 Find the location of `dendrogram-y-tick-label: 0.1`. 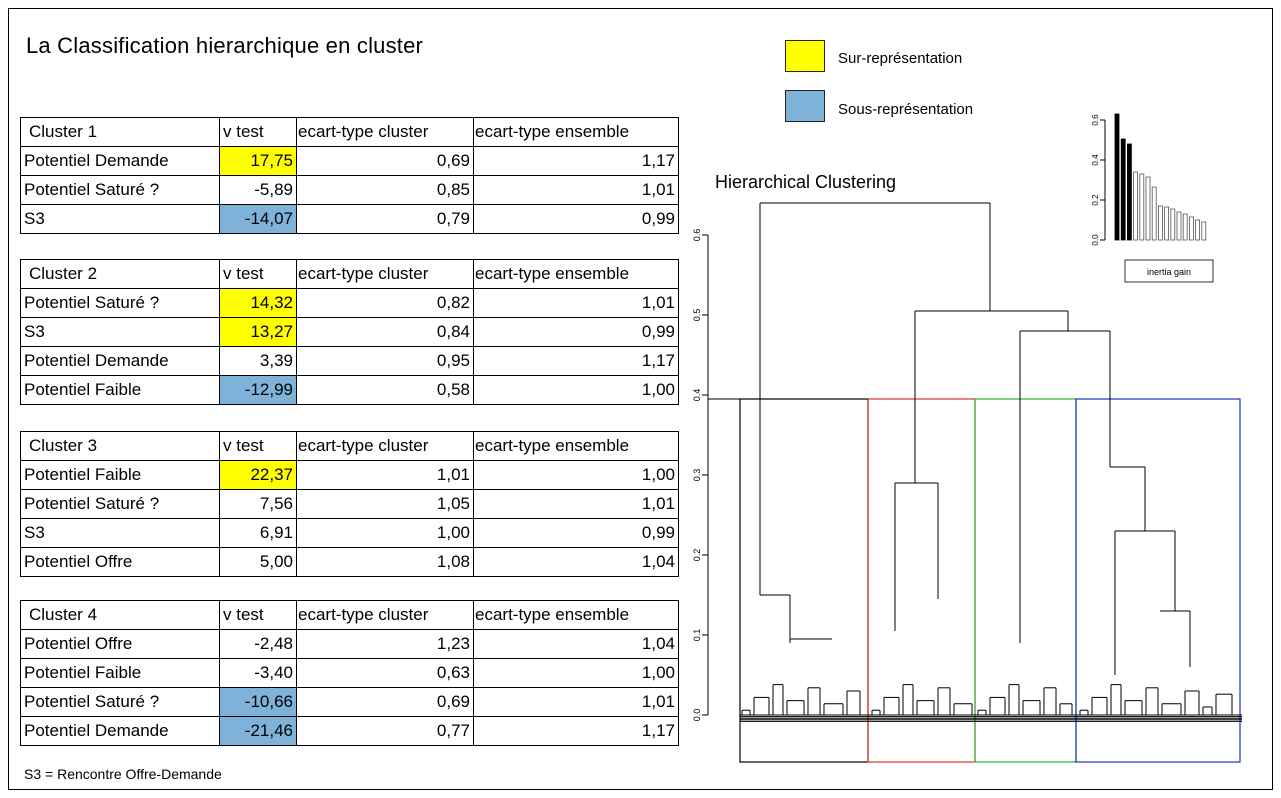

dendrogram-y-tick-label: 0.1 is located at coordinates (697, 635).